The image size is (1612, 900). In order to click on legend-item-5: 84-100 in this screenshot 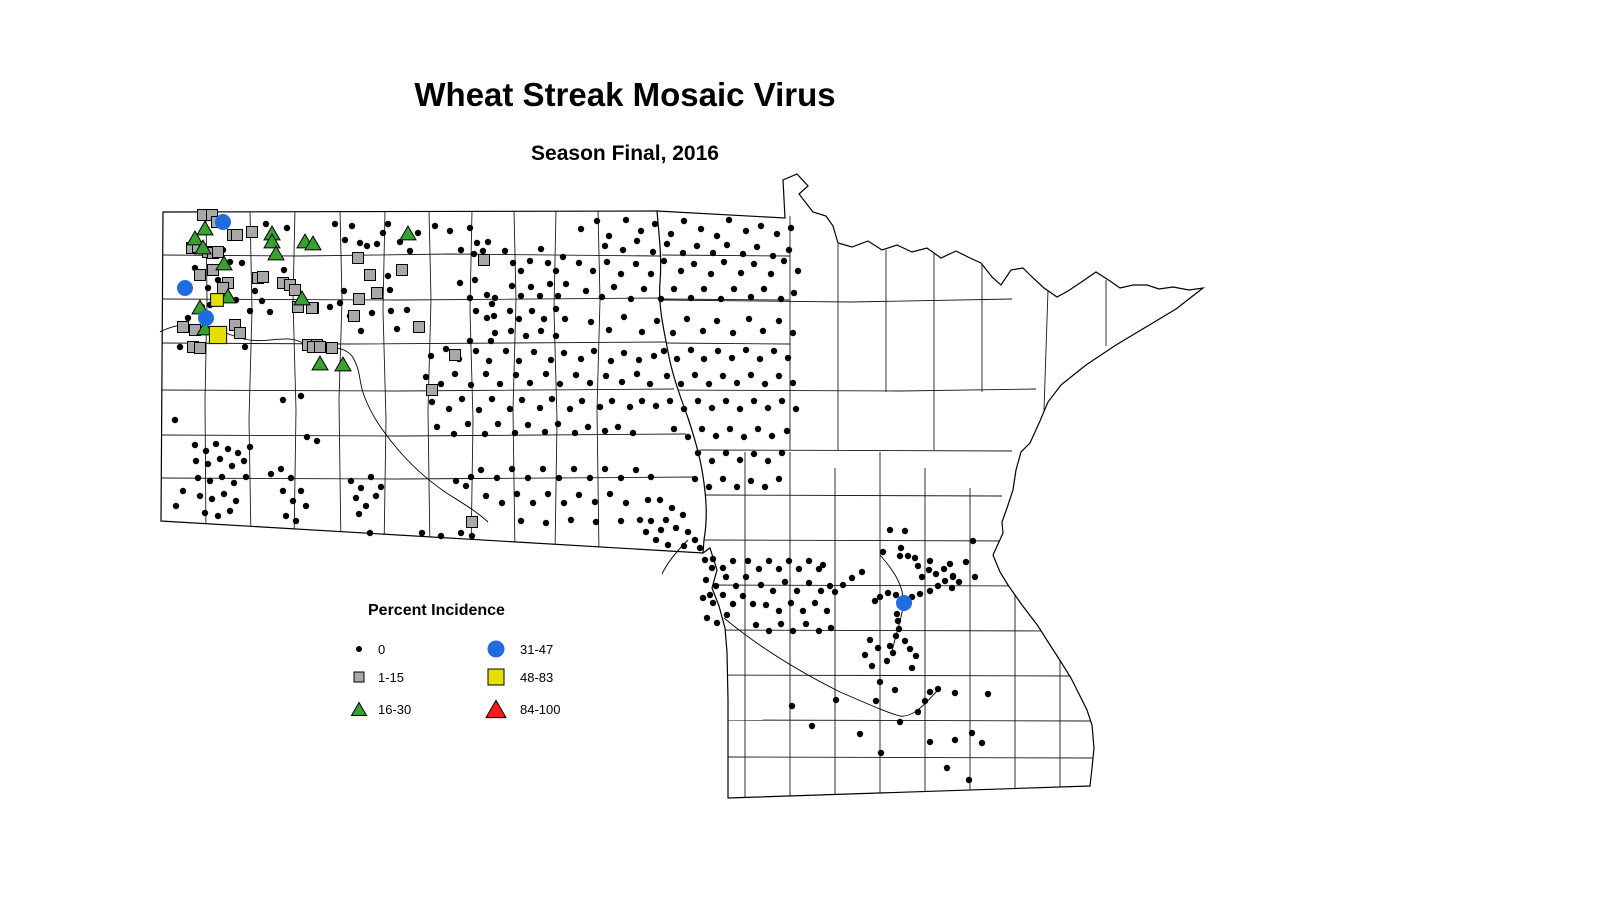, I will do `click(522, 709)`.